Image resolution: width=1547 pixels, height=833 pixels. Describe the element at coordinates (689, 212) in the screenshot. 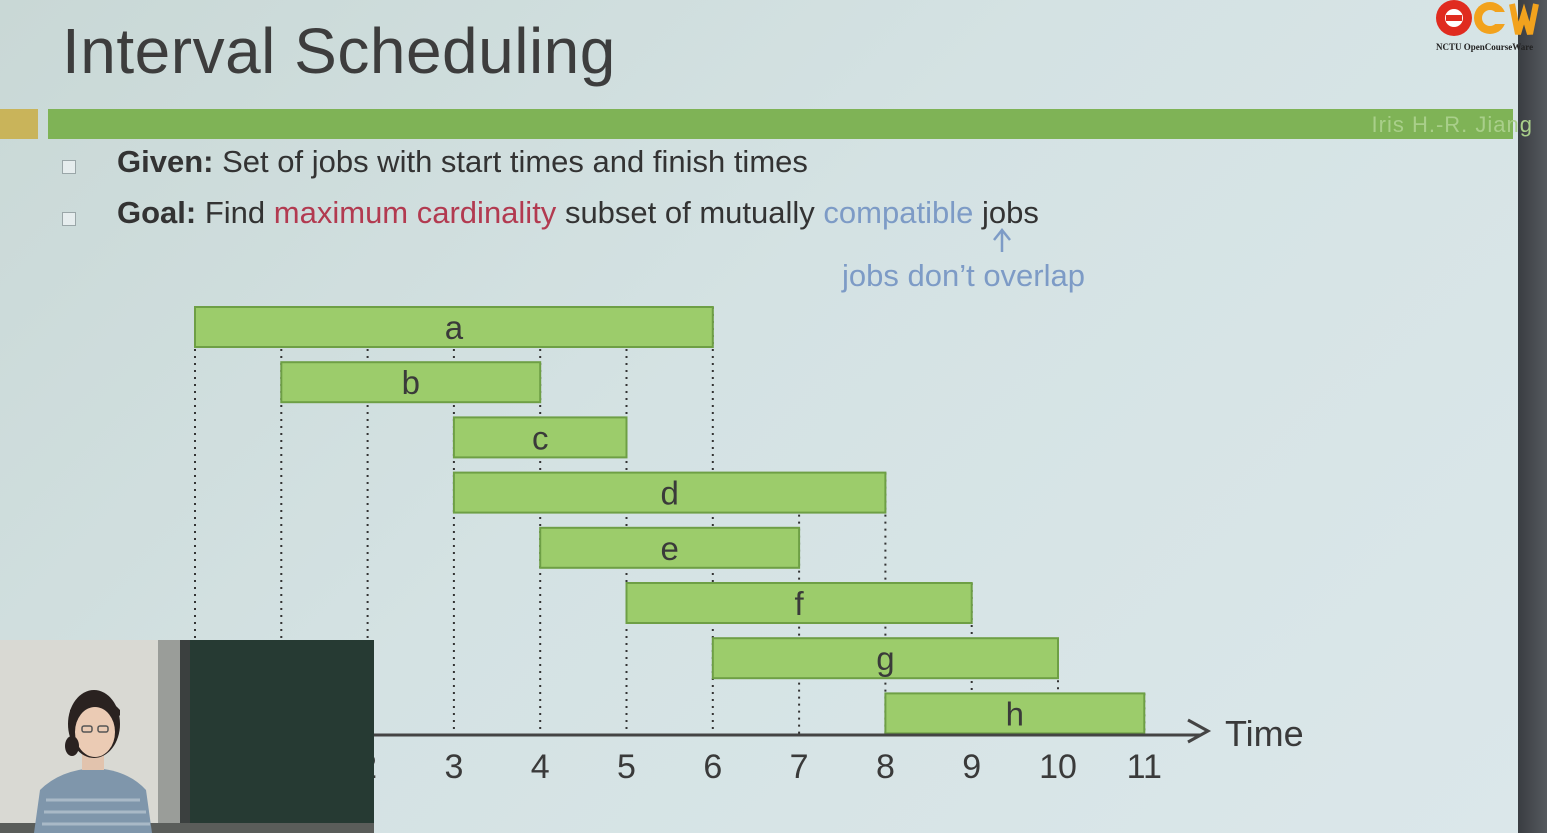

I see `goal-mid: subset of mutually` at that location.